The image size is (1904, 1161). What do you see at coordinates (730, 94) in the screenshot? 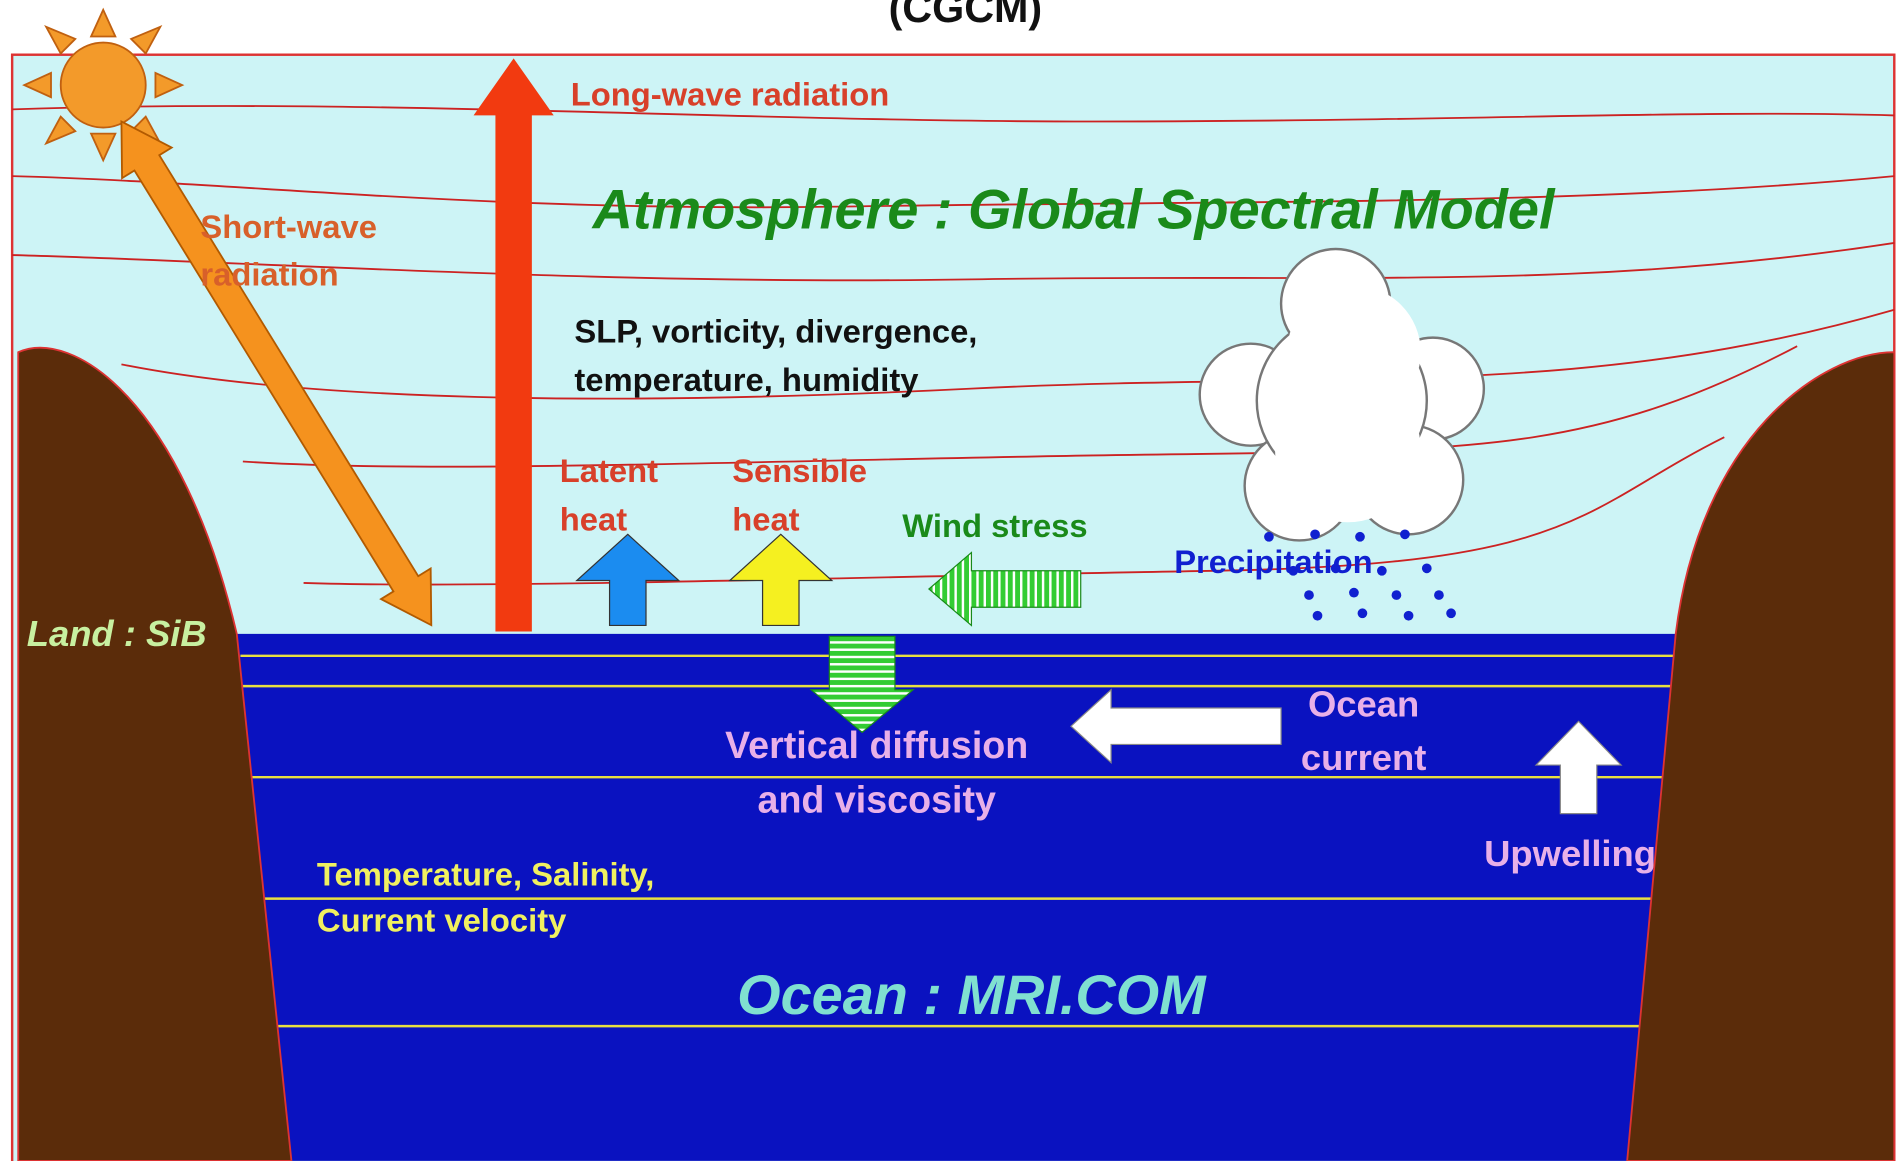
I see `long-wave-label: Long-wave radiation` at bounding box center [730, 94].